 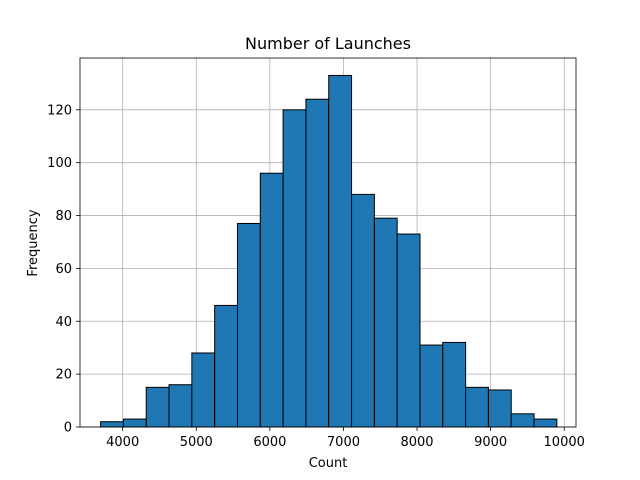 I want to click on x-tick-label-2: 6000, so click(x=269, y=442).